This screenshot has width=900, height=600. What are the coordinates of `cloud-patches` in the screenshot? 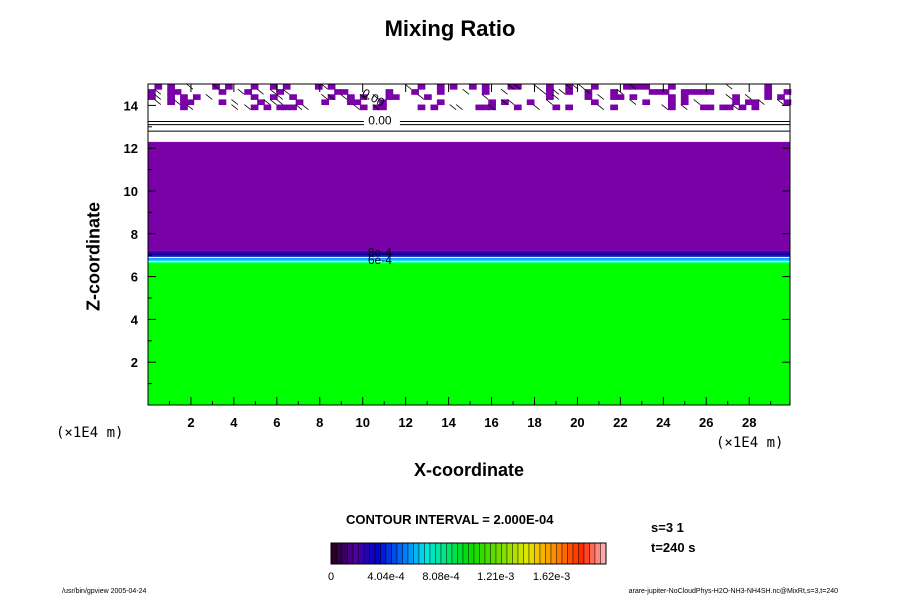 It's located at (470, 97).